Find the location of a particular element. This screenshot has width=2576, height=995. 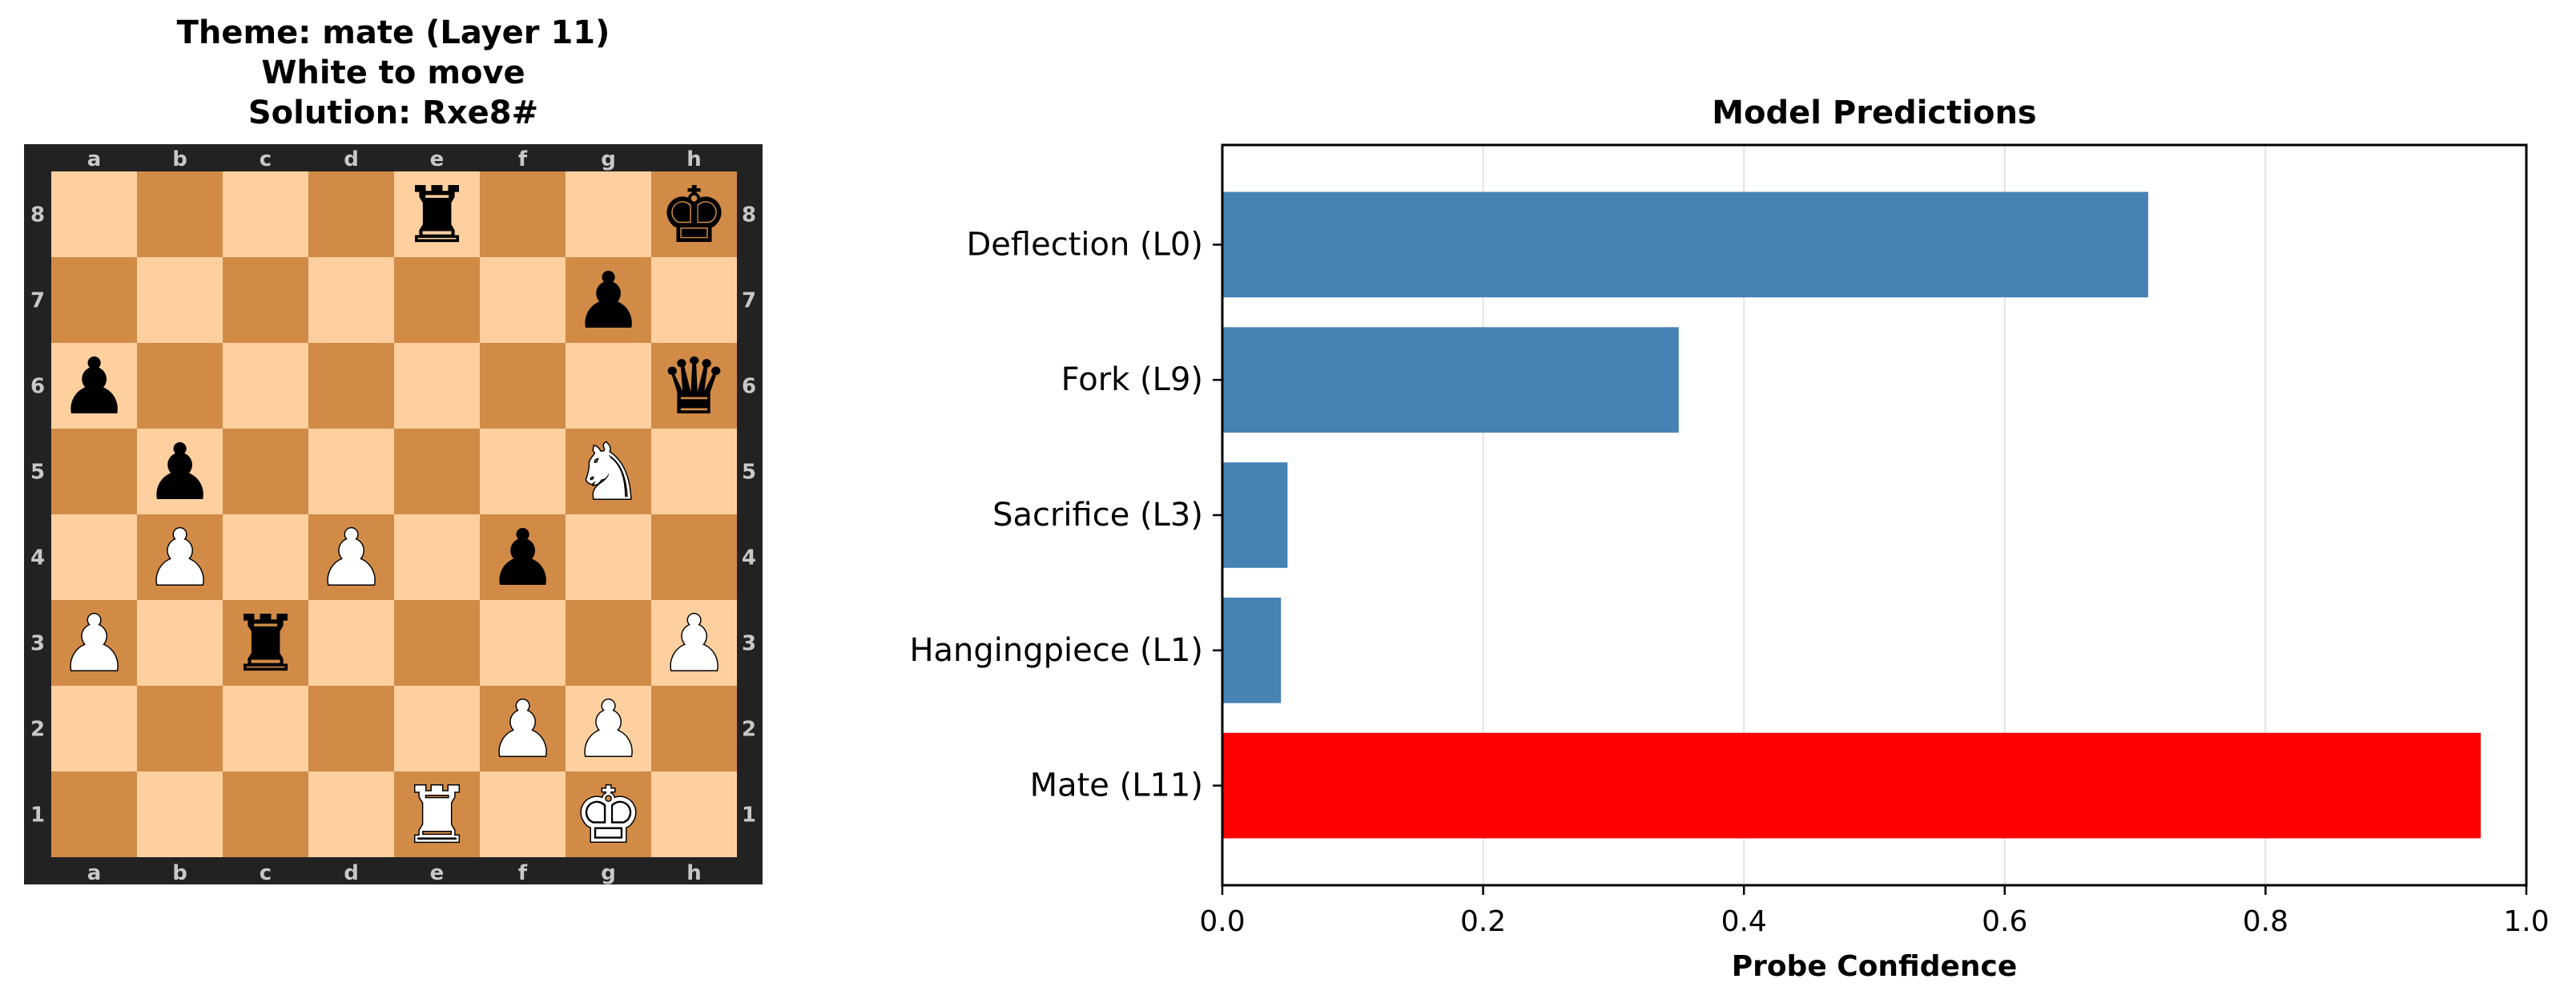

board-title-line-3: Solution: Rxe8# is located at coordinates (393, 113).